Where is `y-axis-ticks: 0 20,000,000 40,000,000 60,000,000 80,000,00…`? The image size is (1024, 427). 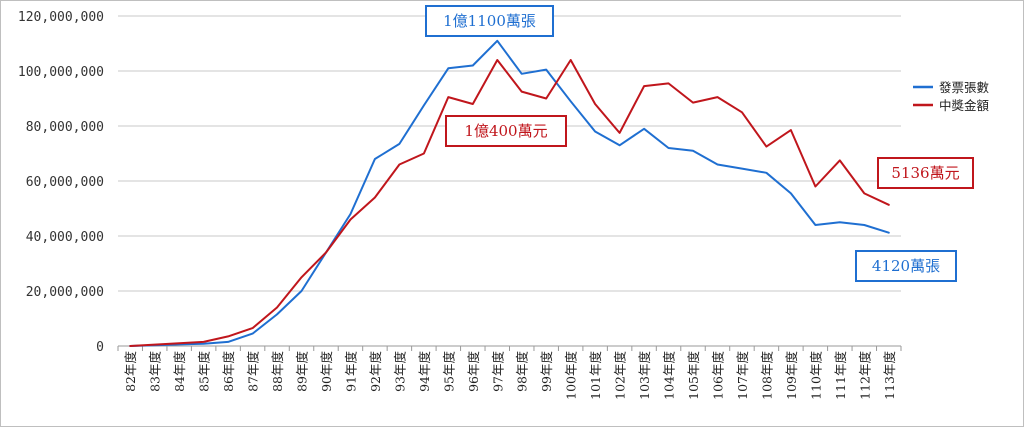 y-axis-ticks: 0 20,000,000 40,000,000 60,000,000 80,000,00… is located at coordinates (61, 182).